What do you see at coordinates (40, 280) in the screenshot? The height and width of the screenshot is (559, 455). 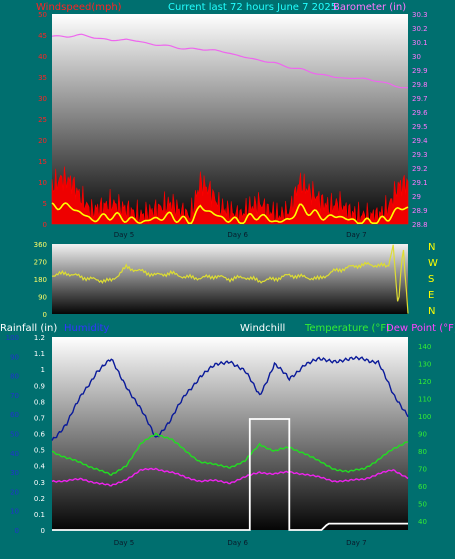 I see `direction-tick-label: 180` at bounding box center [40, 280].